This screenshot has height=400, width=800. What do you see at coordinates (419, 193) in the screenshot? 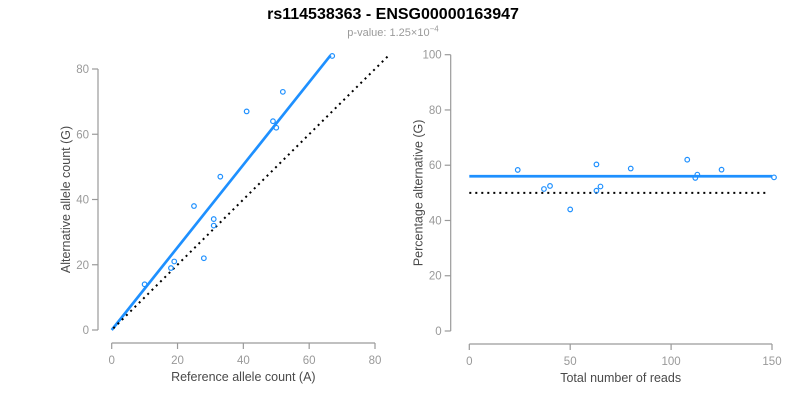
I see `y-axis-label: Percentage alternative (G)` at bounding box center [419, 193].